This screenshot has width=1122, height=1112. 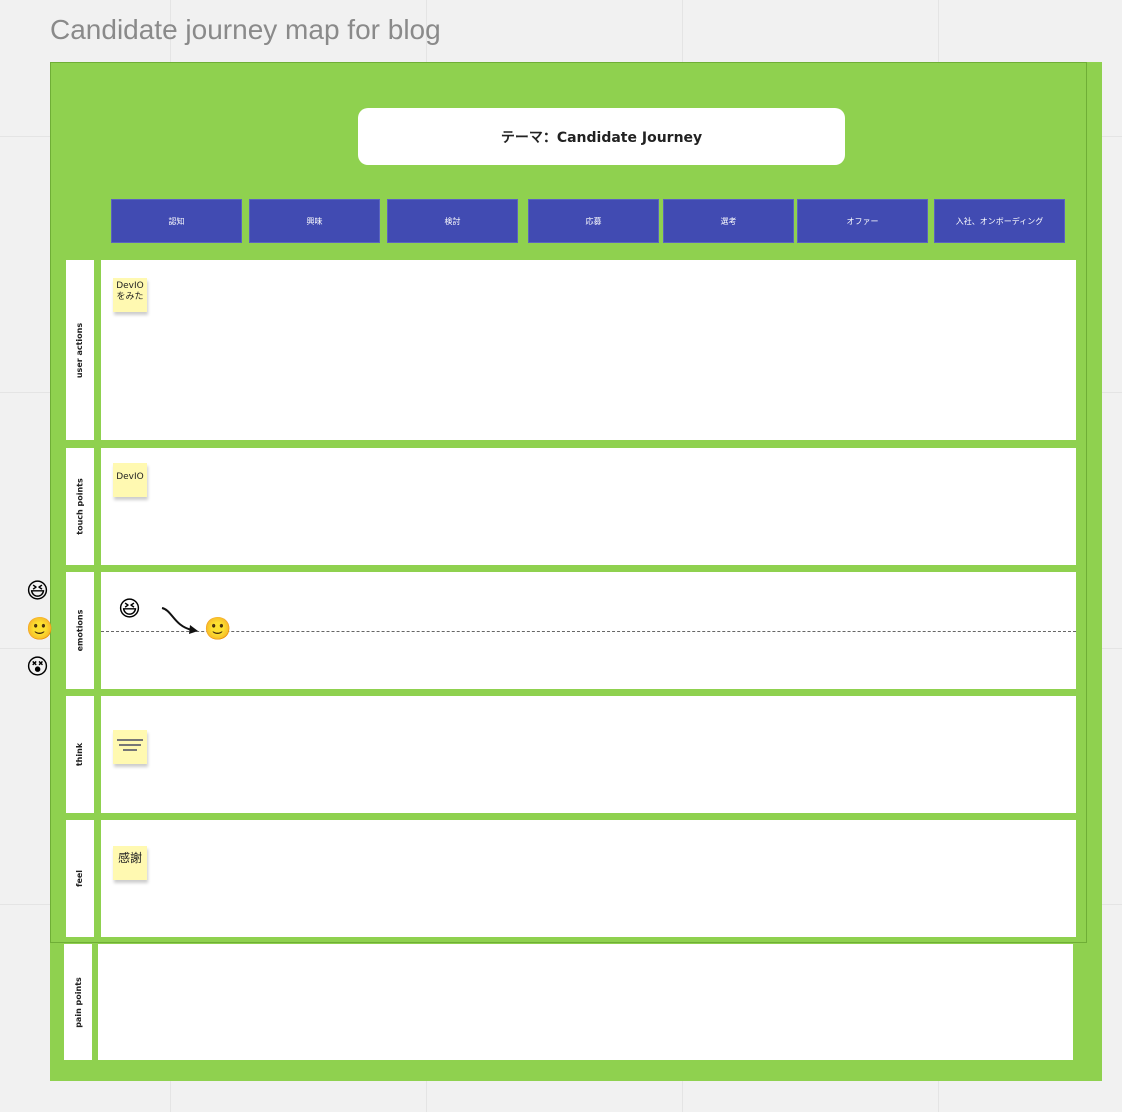 What do you see at coordinates (176, 221) in the screenshot?
I see `stage-awareness: 認知` at bounding box center [176, 221].